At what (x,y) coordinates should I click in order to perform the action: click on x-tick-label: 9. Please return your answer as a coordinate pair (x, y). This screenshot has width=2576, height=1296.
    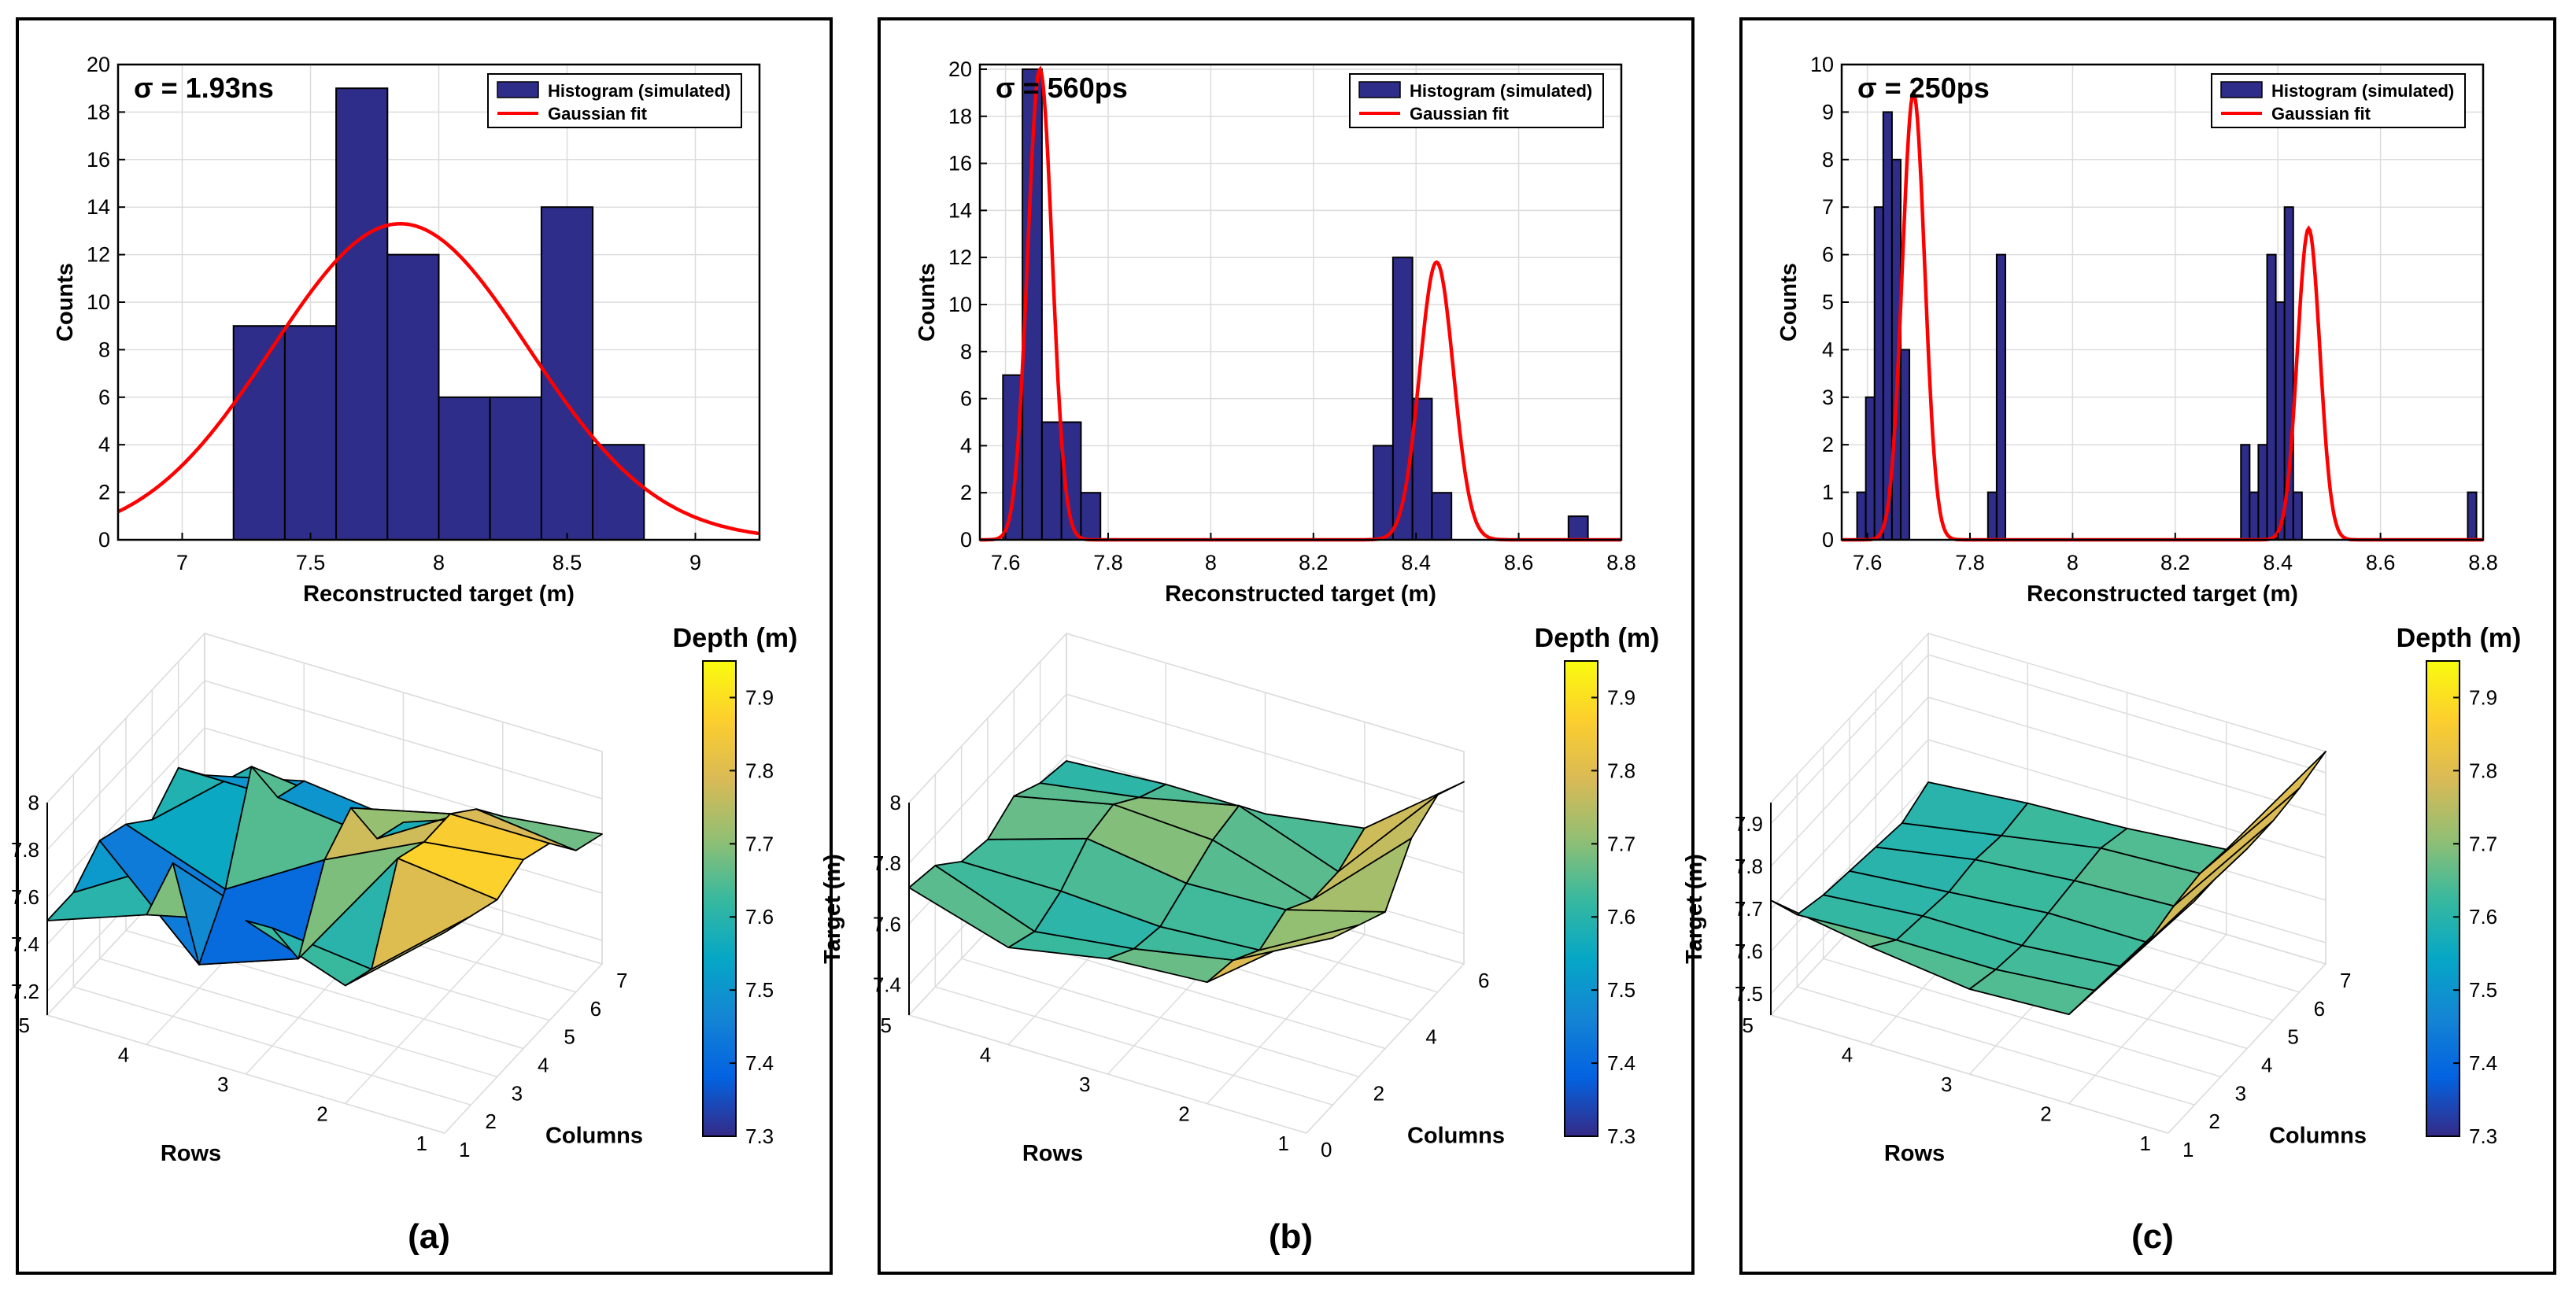
    Looking at the image, I should click on (695, 562).